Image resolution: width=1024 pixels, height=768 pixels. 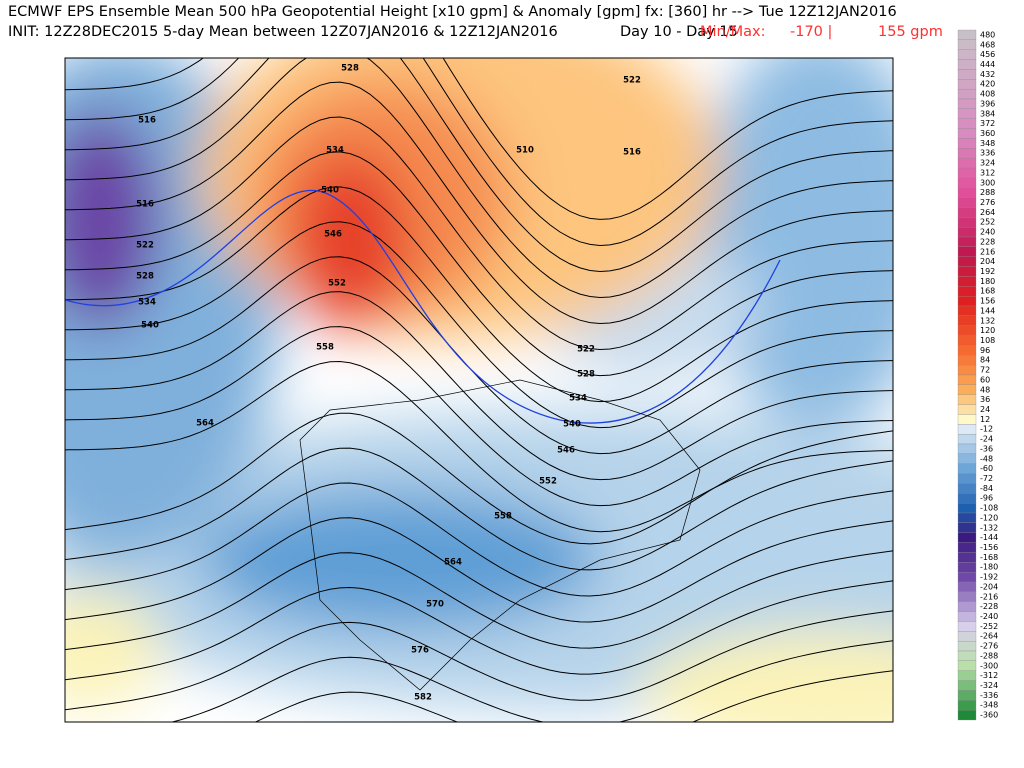 I want to click on colorbar-label: 120, so click(x=987, y=330).